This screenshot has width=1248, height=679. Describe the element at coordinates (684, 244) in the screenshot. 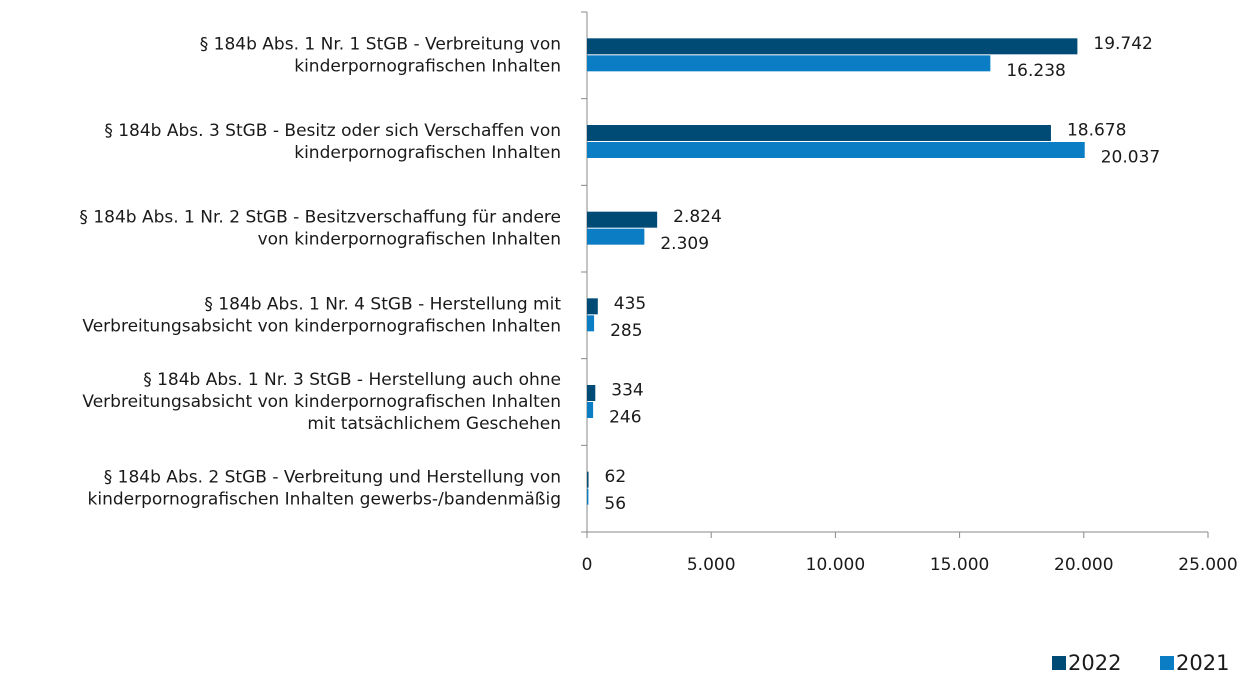

I see `value-label: 2.309` at that location.